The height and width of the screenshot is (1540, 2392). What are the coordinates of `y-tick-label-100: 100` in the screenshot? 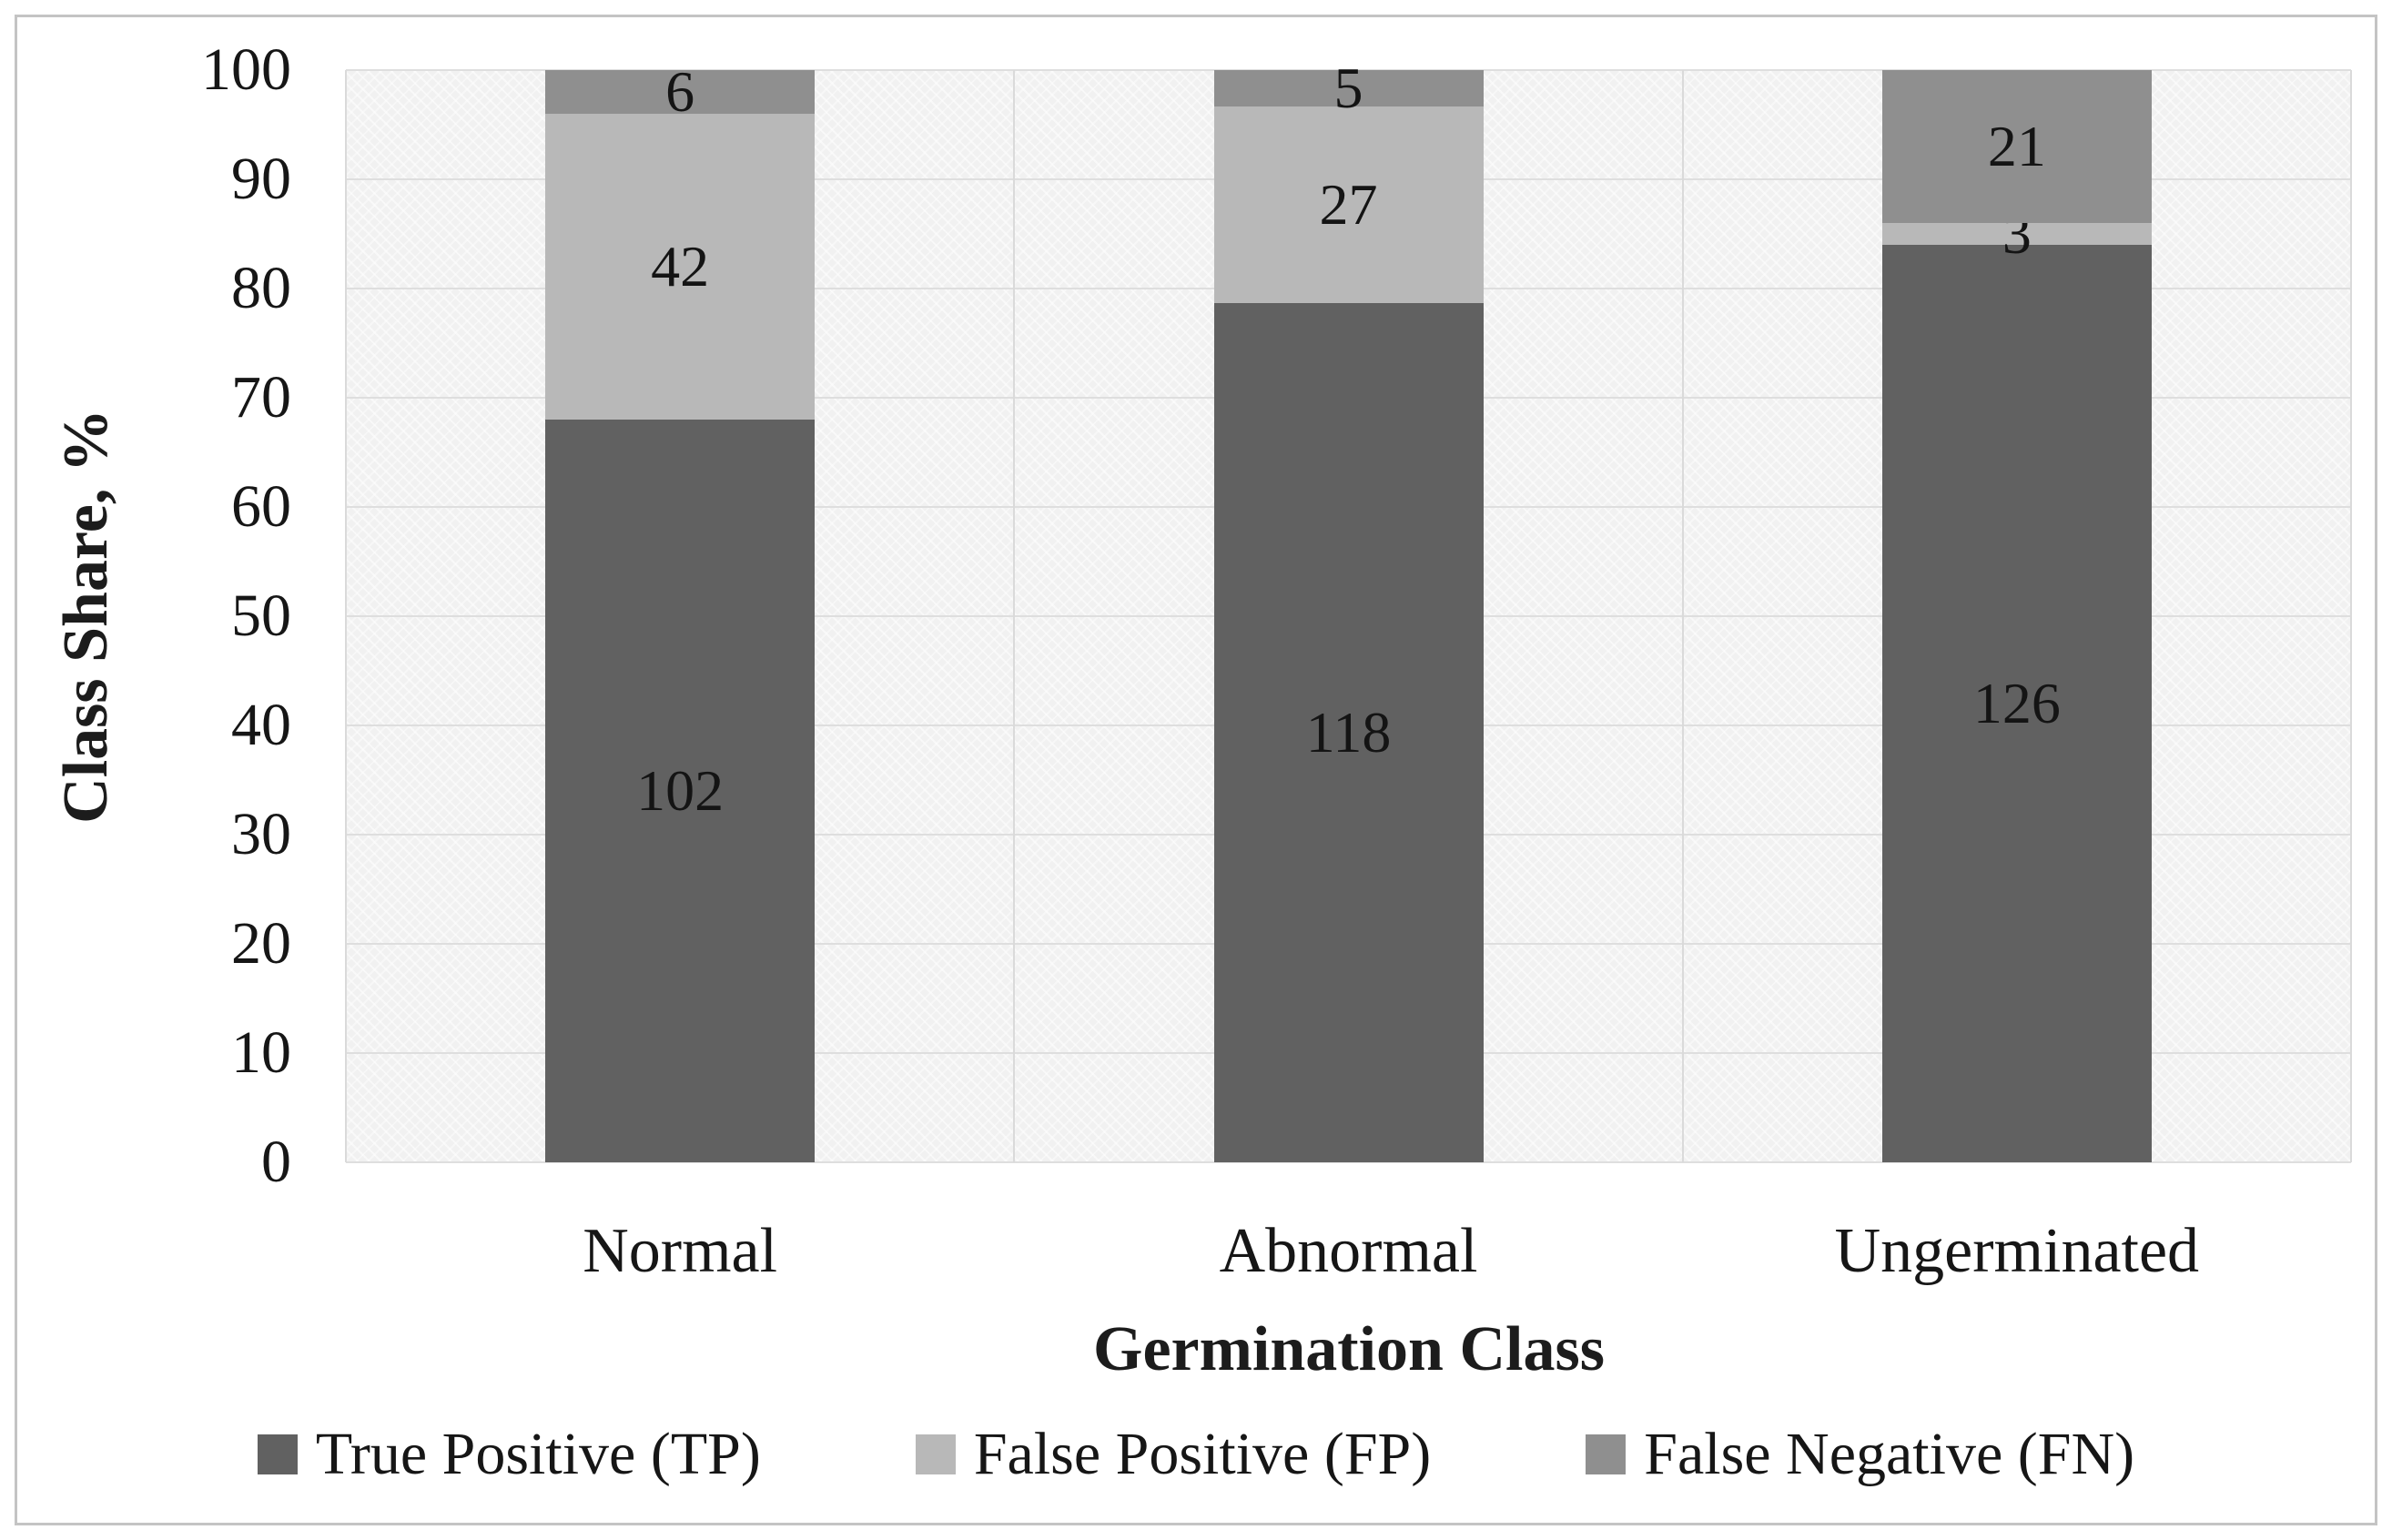 It's located at (246, 69).